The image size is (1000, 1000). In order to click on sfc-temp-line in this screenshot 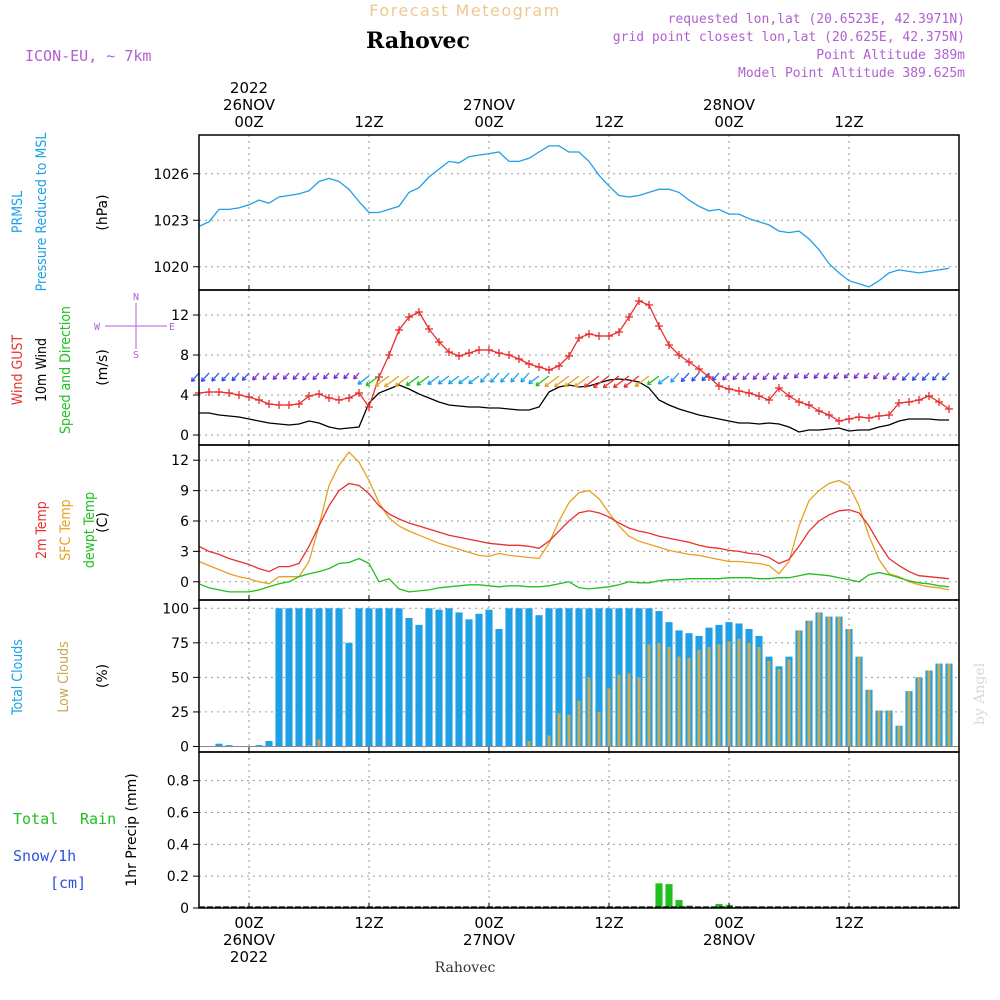, I will do `click(574, 521)`.